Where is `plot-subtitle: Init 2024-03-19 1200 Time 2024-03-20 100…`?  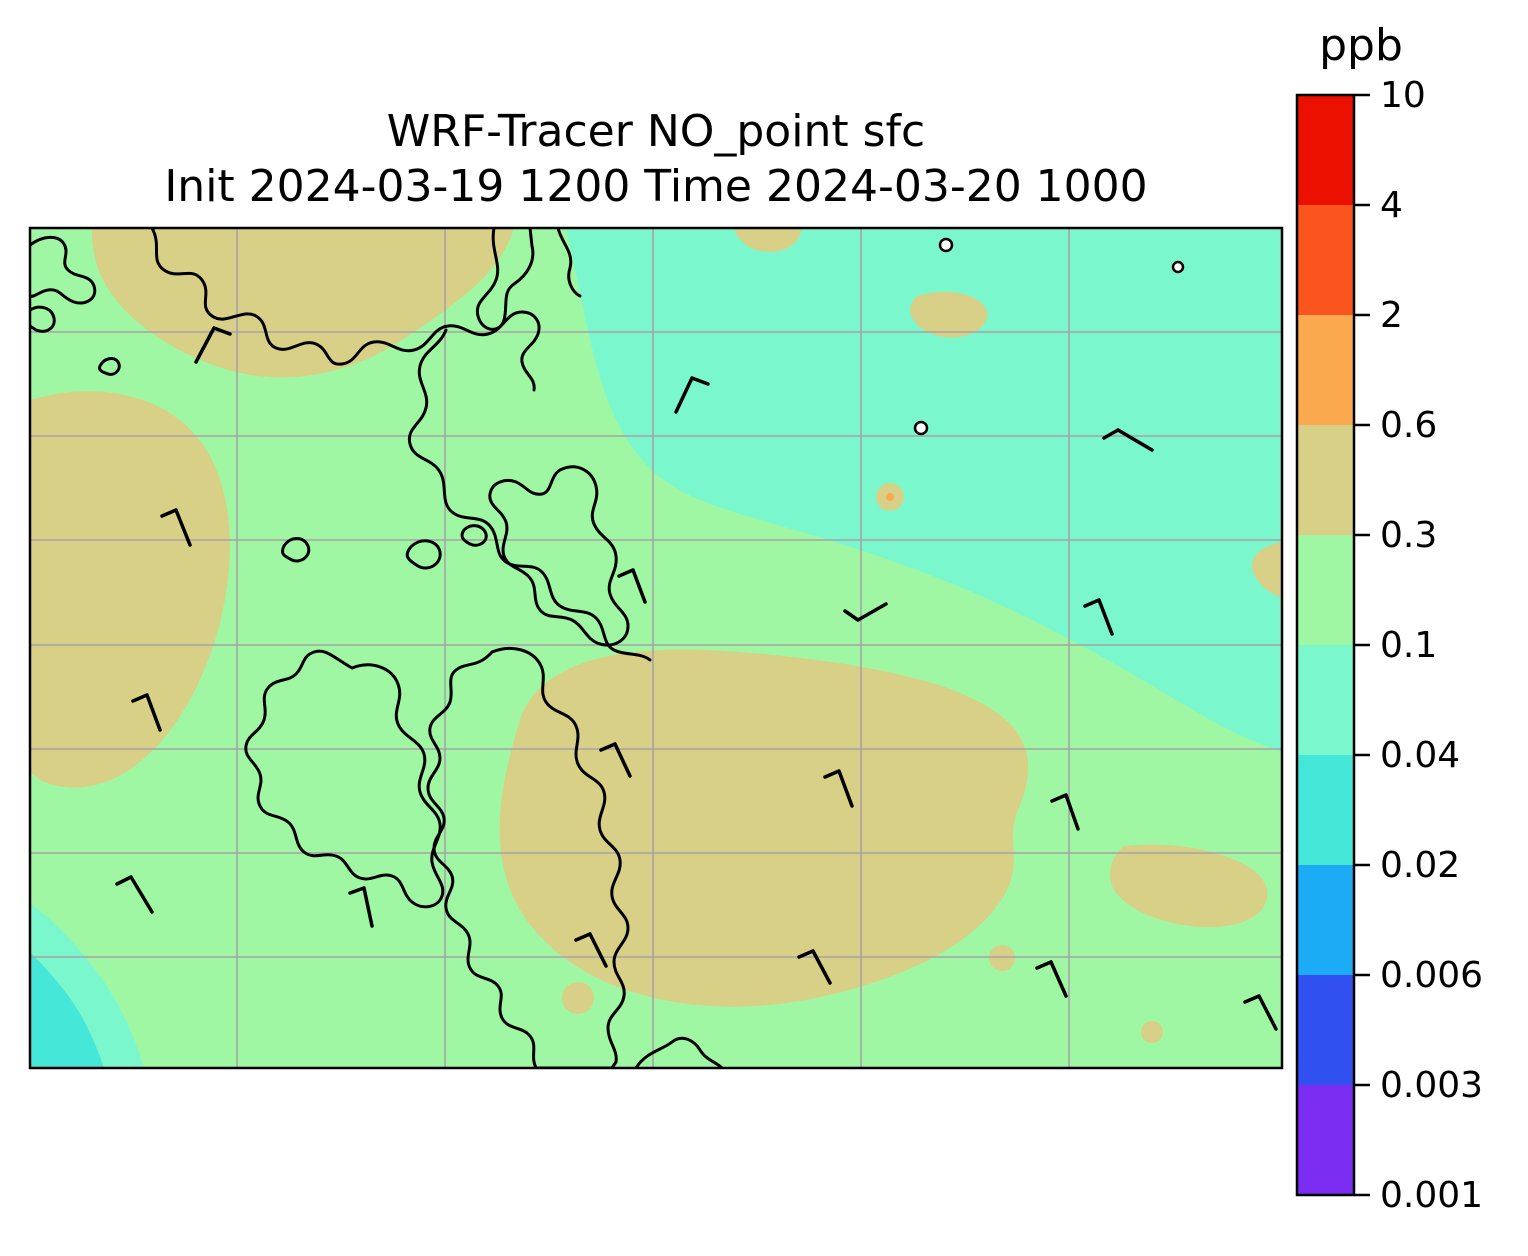 plot-subtitle: Init 2024-03-19 1200 Time 2024-03-20 100… is located at coordinates (655, 186).